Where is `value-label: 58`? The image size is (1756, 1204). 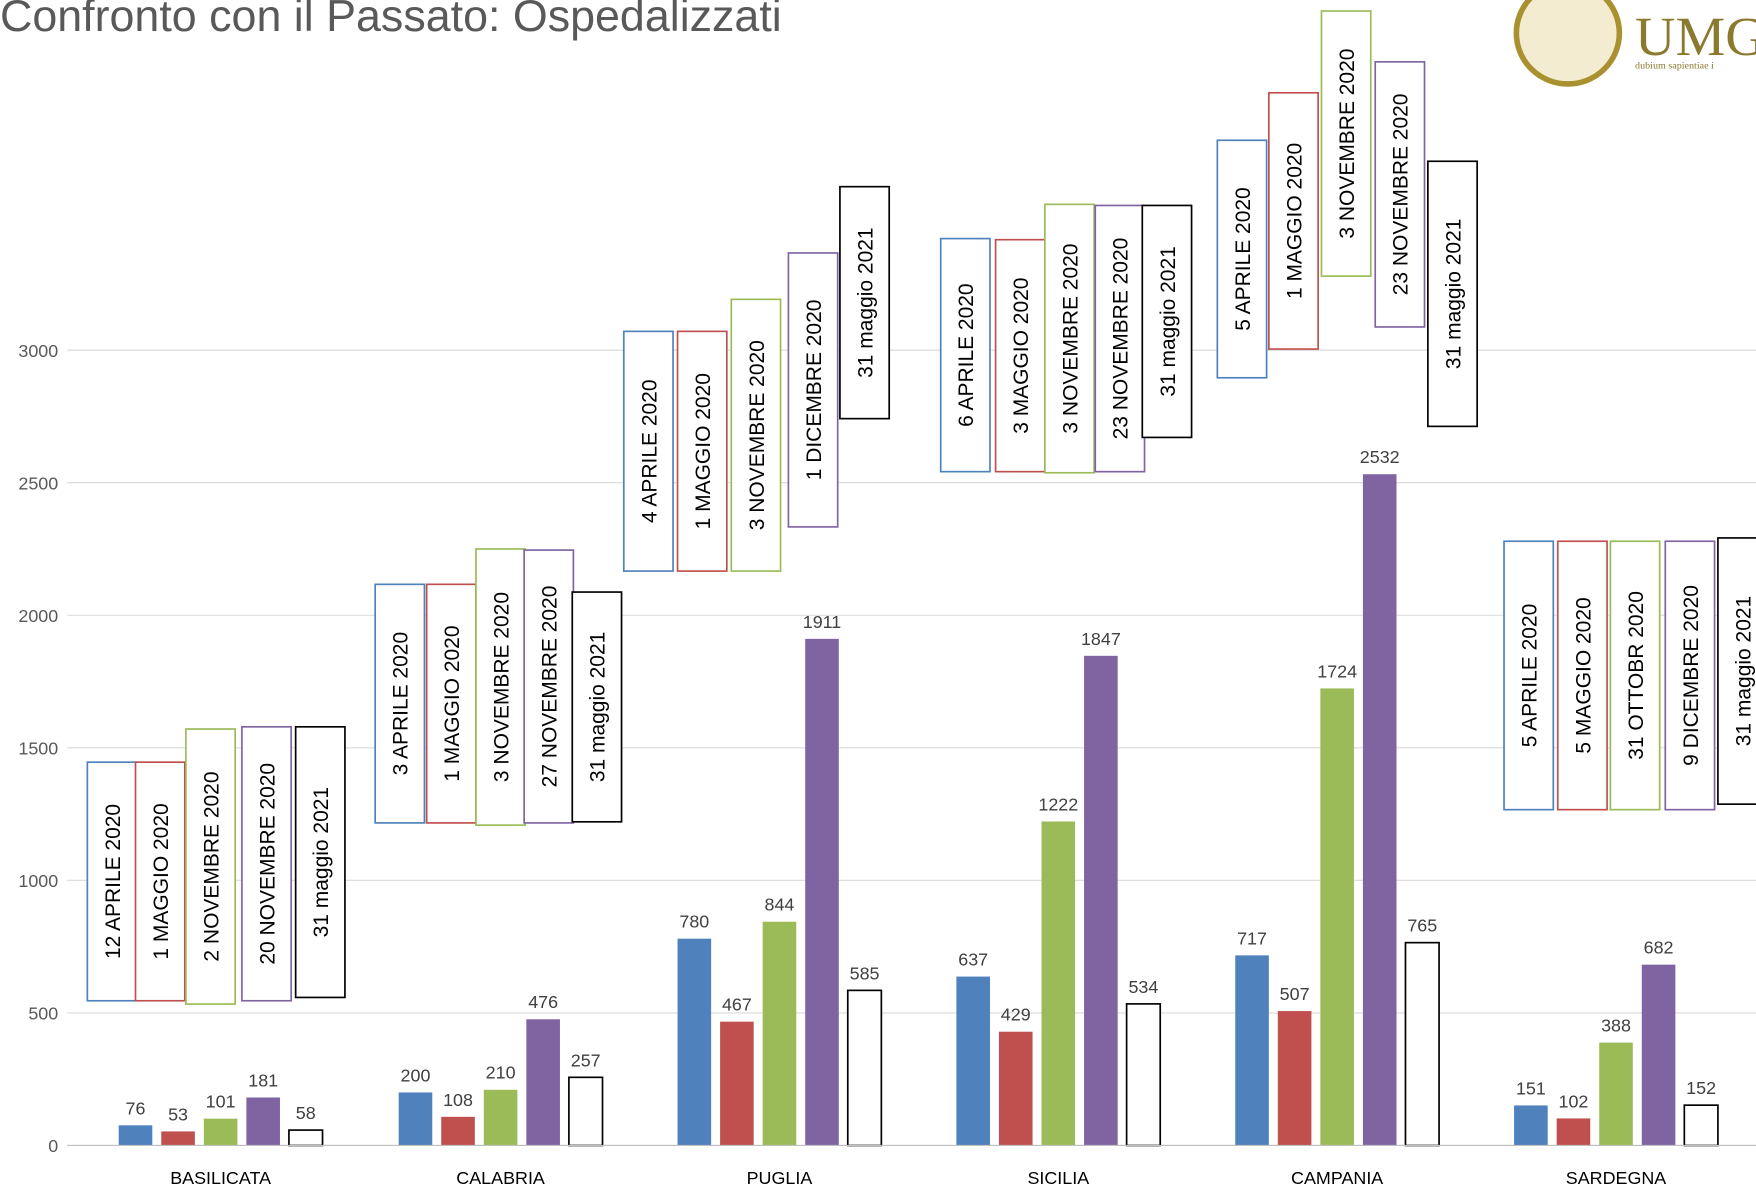
value-label: 58 is located at coordinates (306, 1113).